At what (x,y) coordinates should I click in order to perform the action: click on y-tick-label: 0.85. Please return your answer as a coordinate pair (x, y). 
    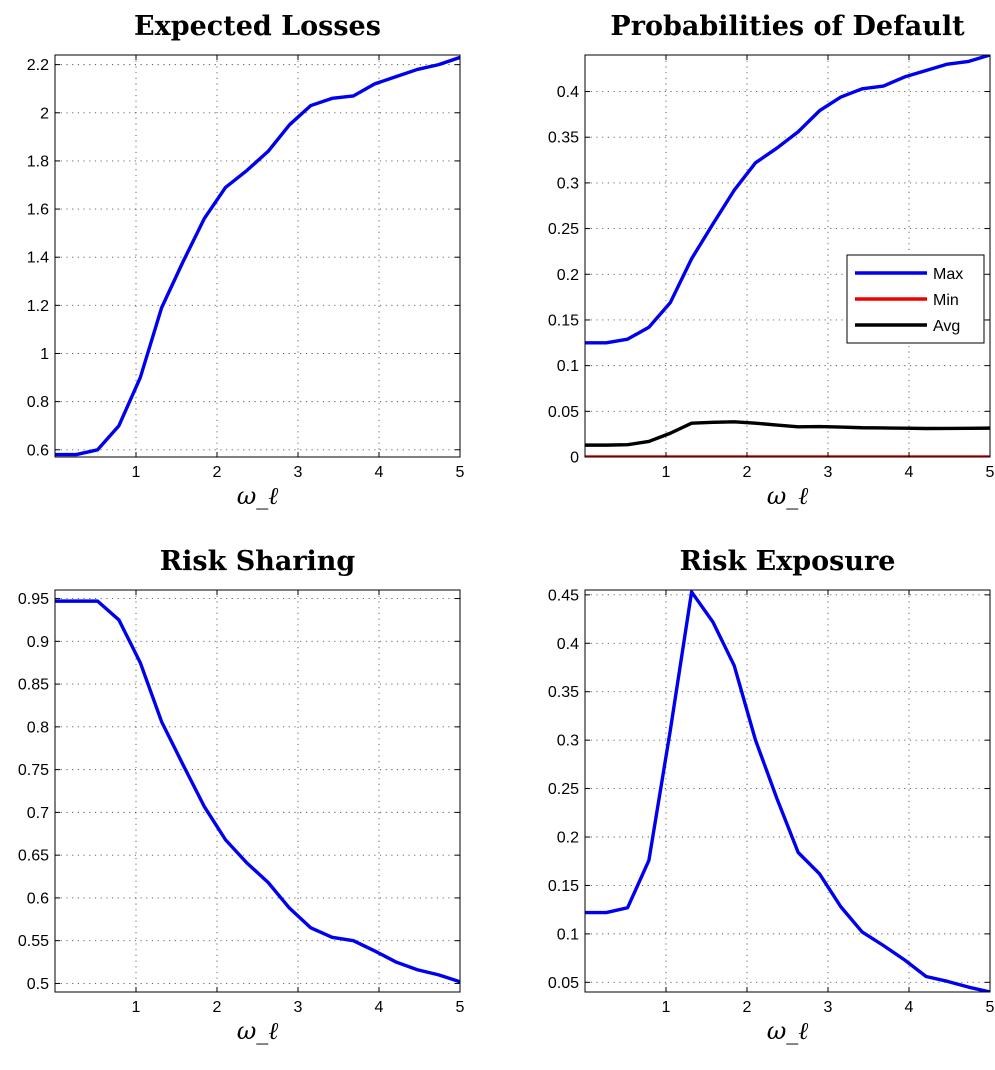
    Looking at the image, I should click on (33, 685).